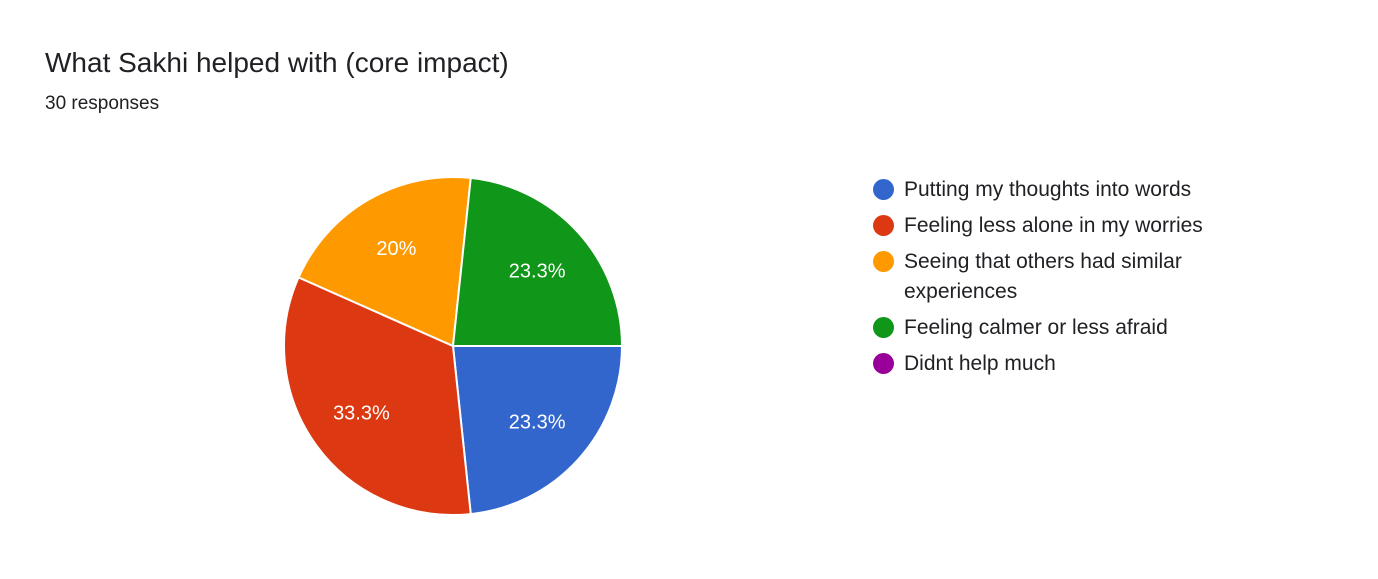  What do you see at coordinates (396, 249) in the screenshot?
I see `slice-label: 20%` at bounding box center [396, 249].